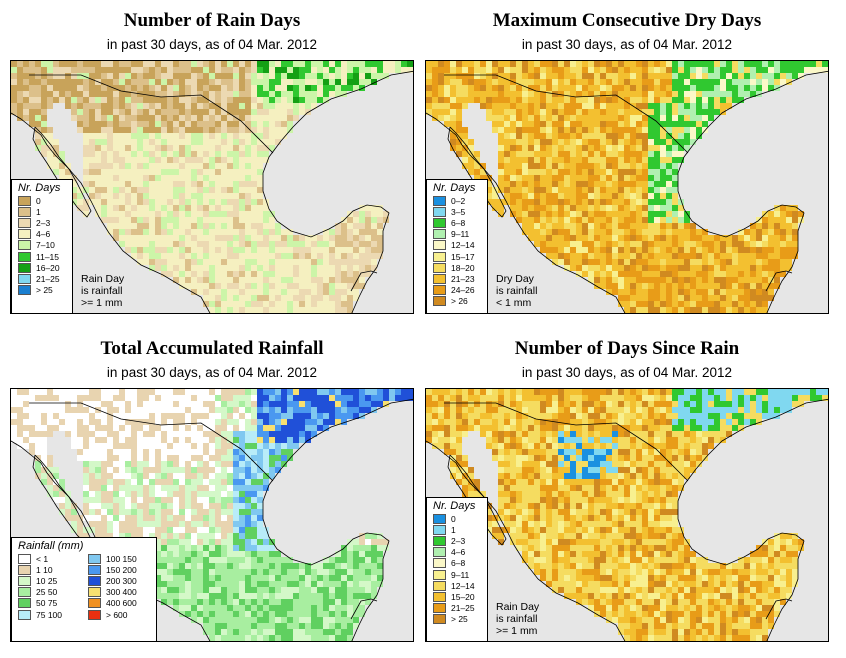 The height and width of the screenshot is (658, 846). I want to click on legend-label: 400 600, so click(121, 603).